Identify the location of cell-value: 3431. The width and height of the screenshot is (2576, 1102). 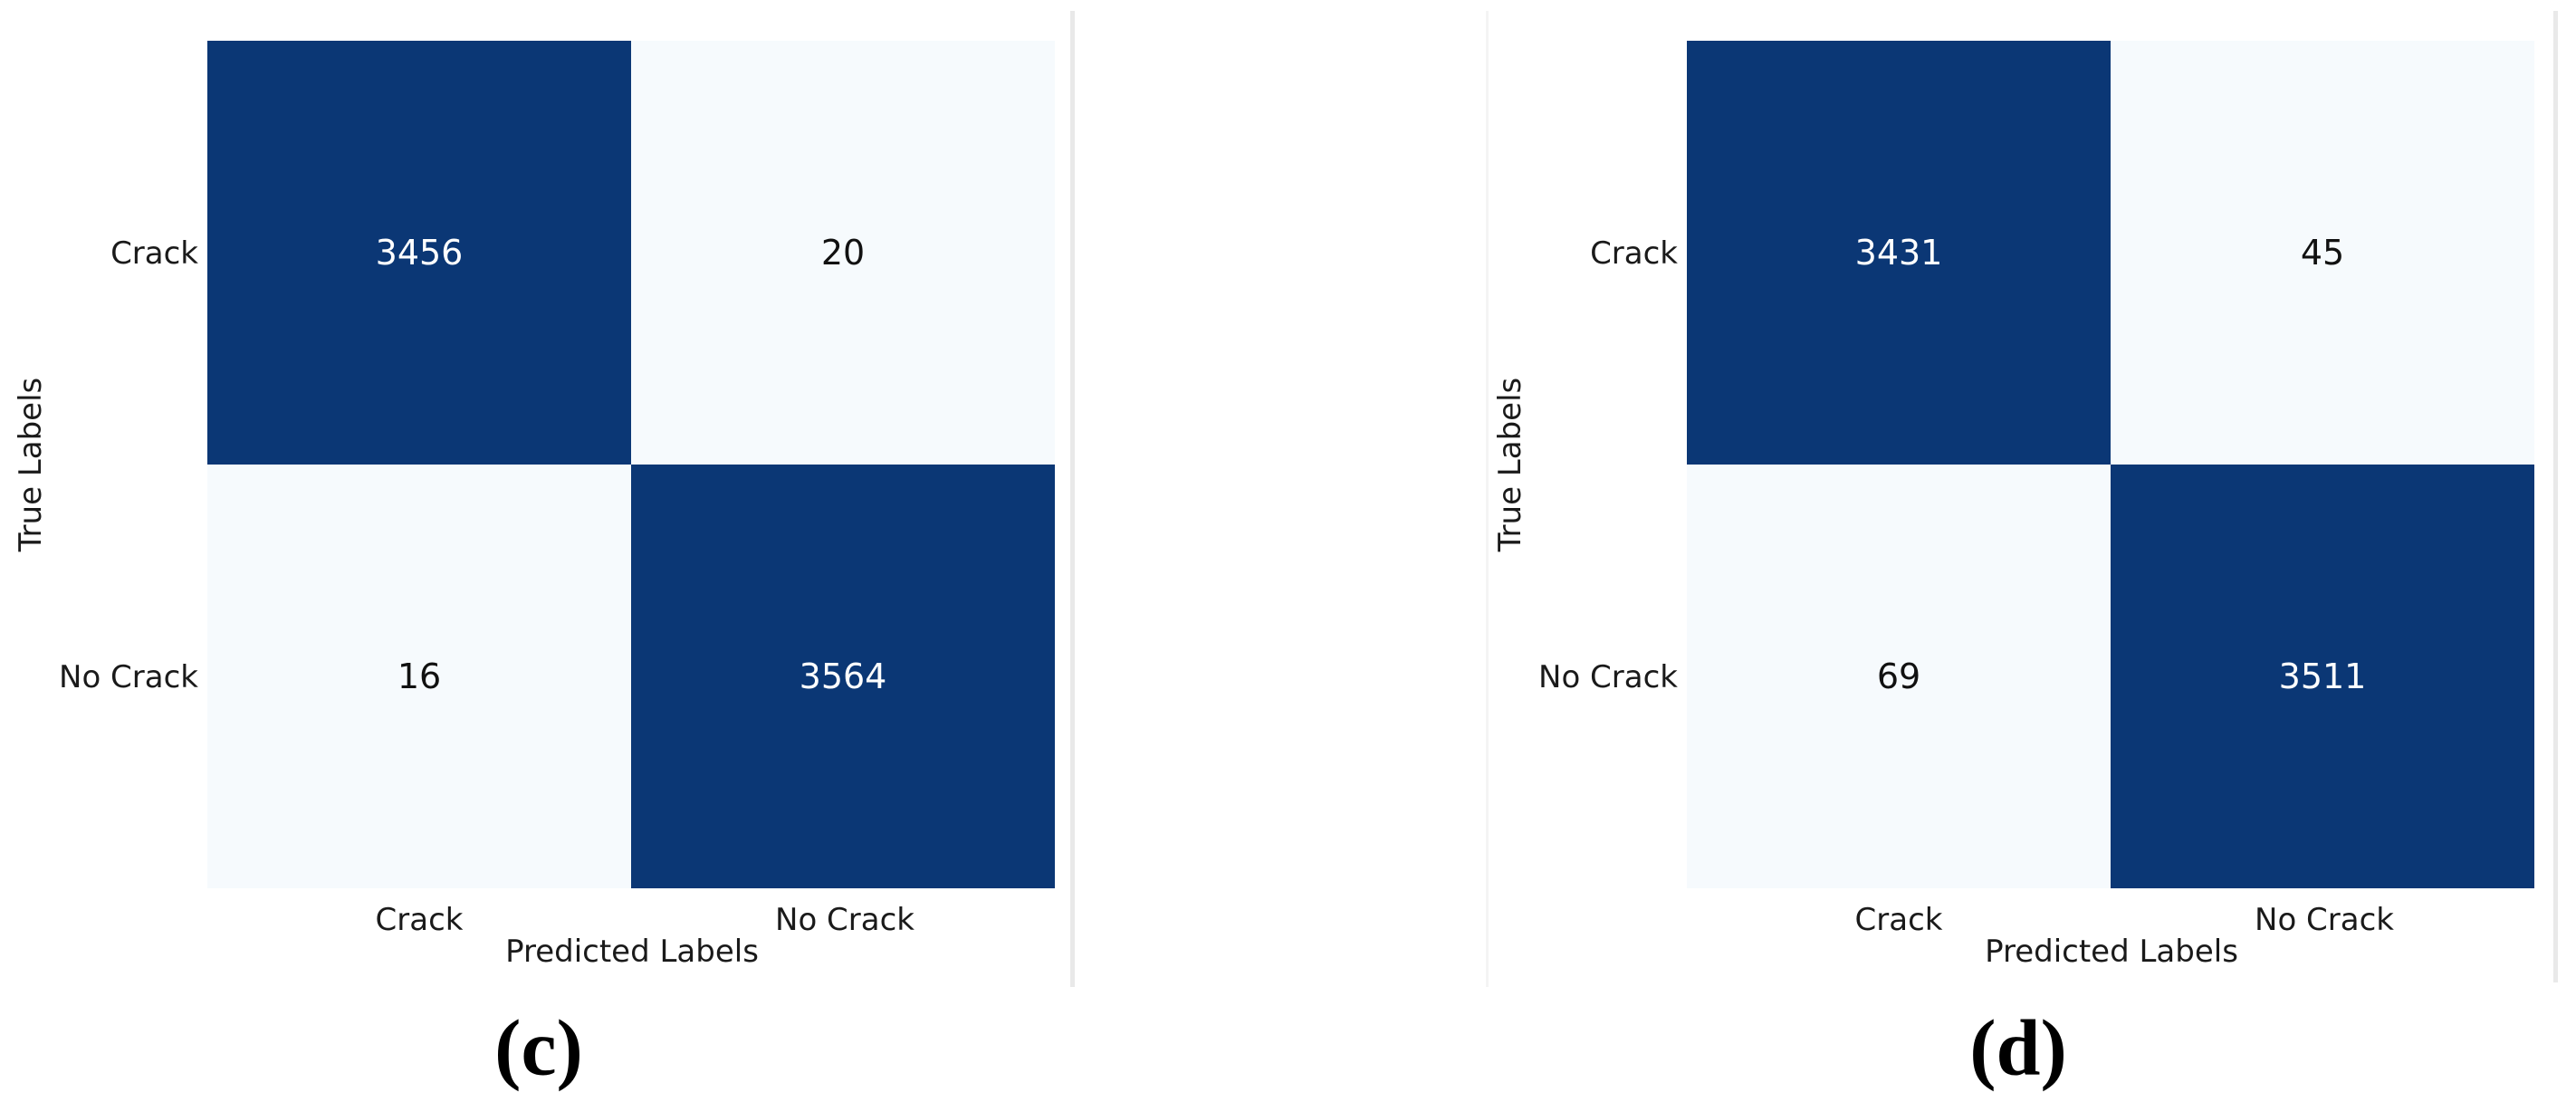
(1898, 253).